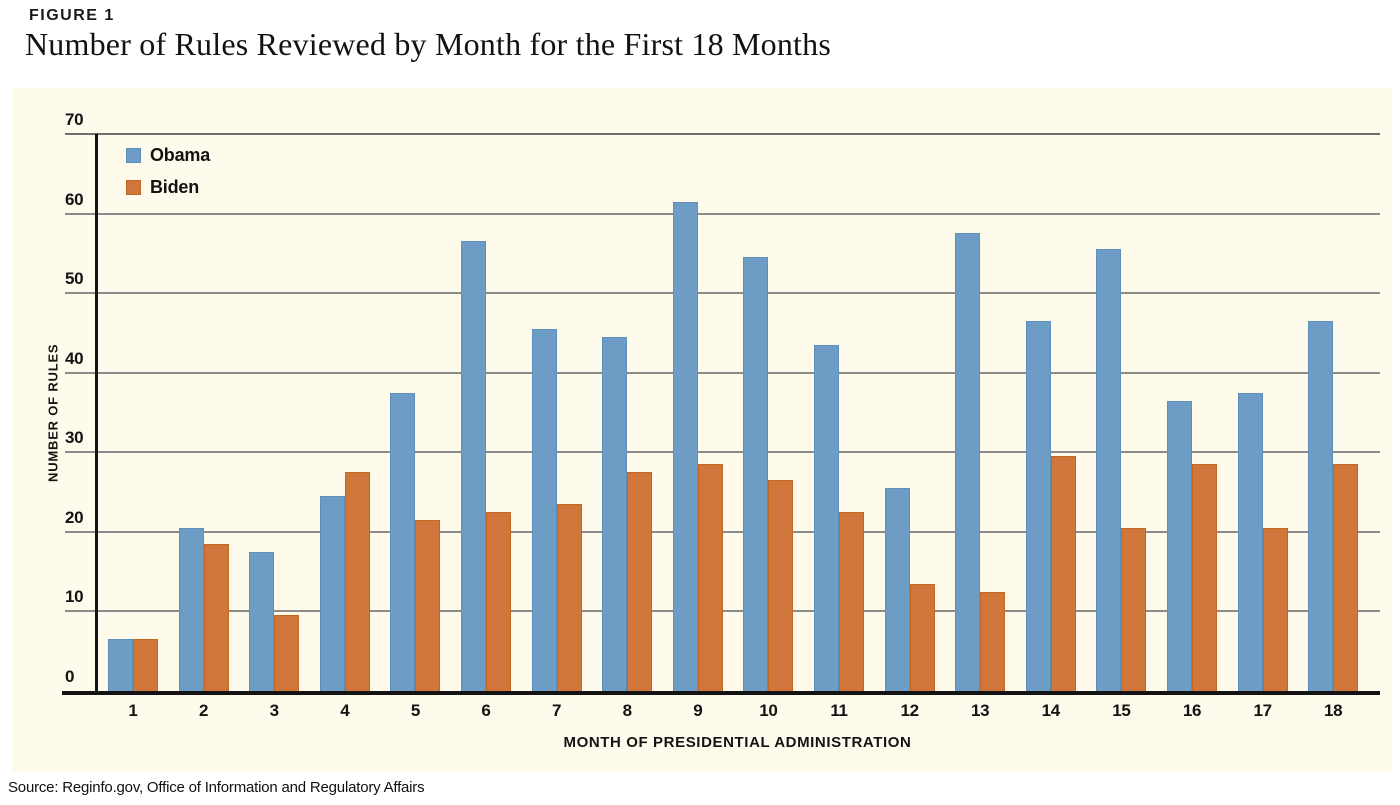 The width and height of the screenshot is (1400, 805). I want to click on legend-item-biden: Biden, so click(168, 187).